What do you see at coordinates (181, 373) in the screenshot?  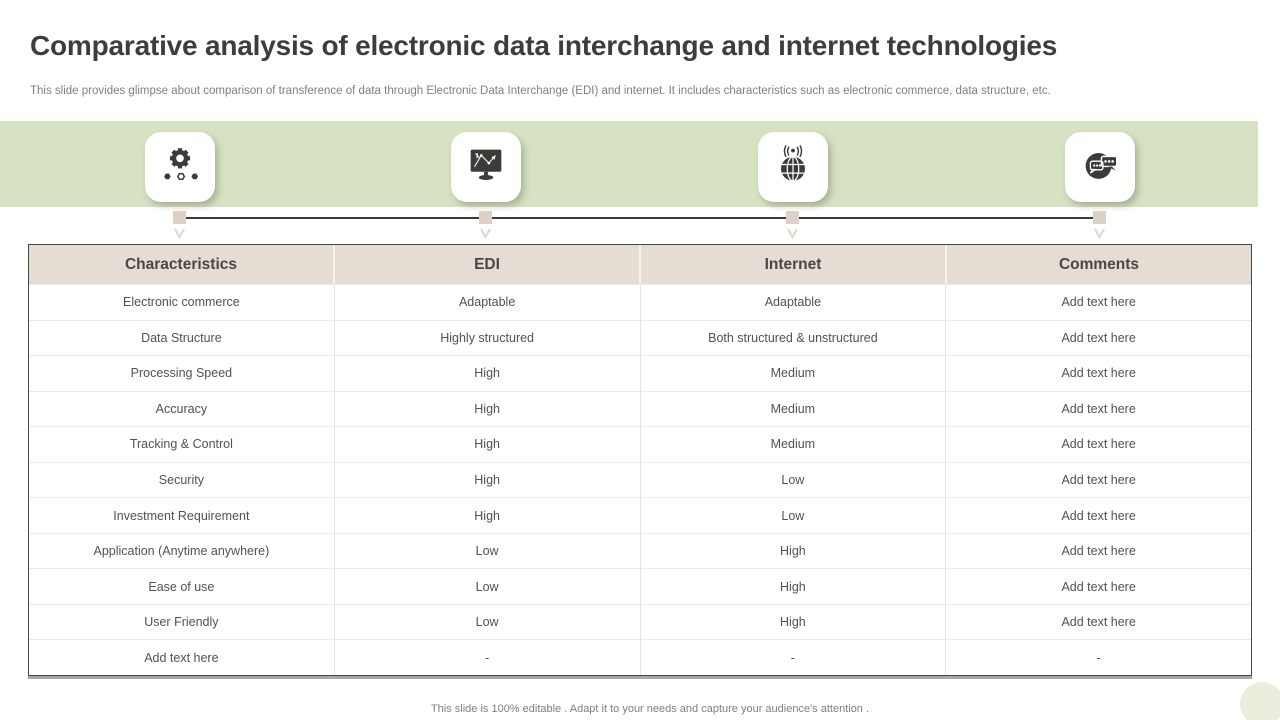 I see `table-cell: Processing Speed` at bounding box center [181, 373].